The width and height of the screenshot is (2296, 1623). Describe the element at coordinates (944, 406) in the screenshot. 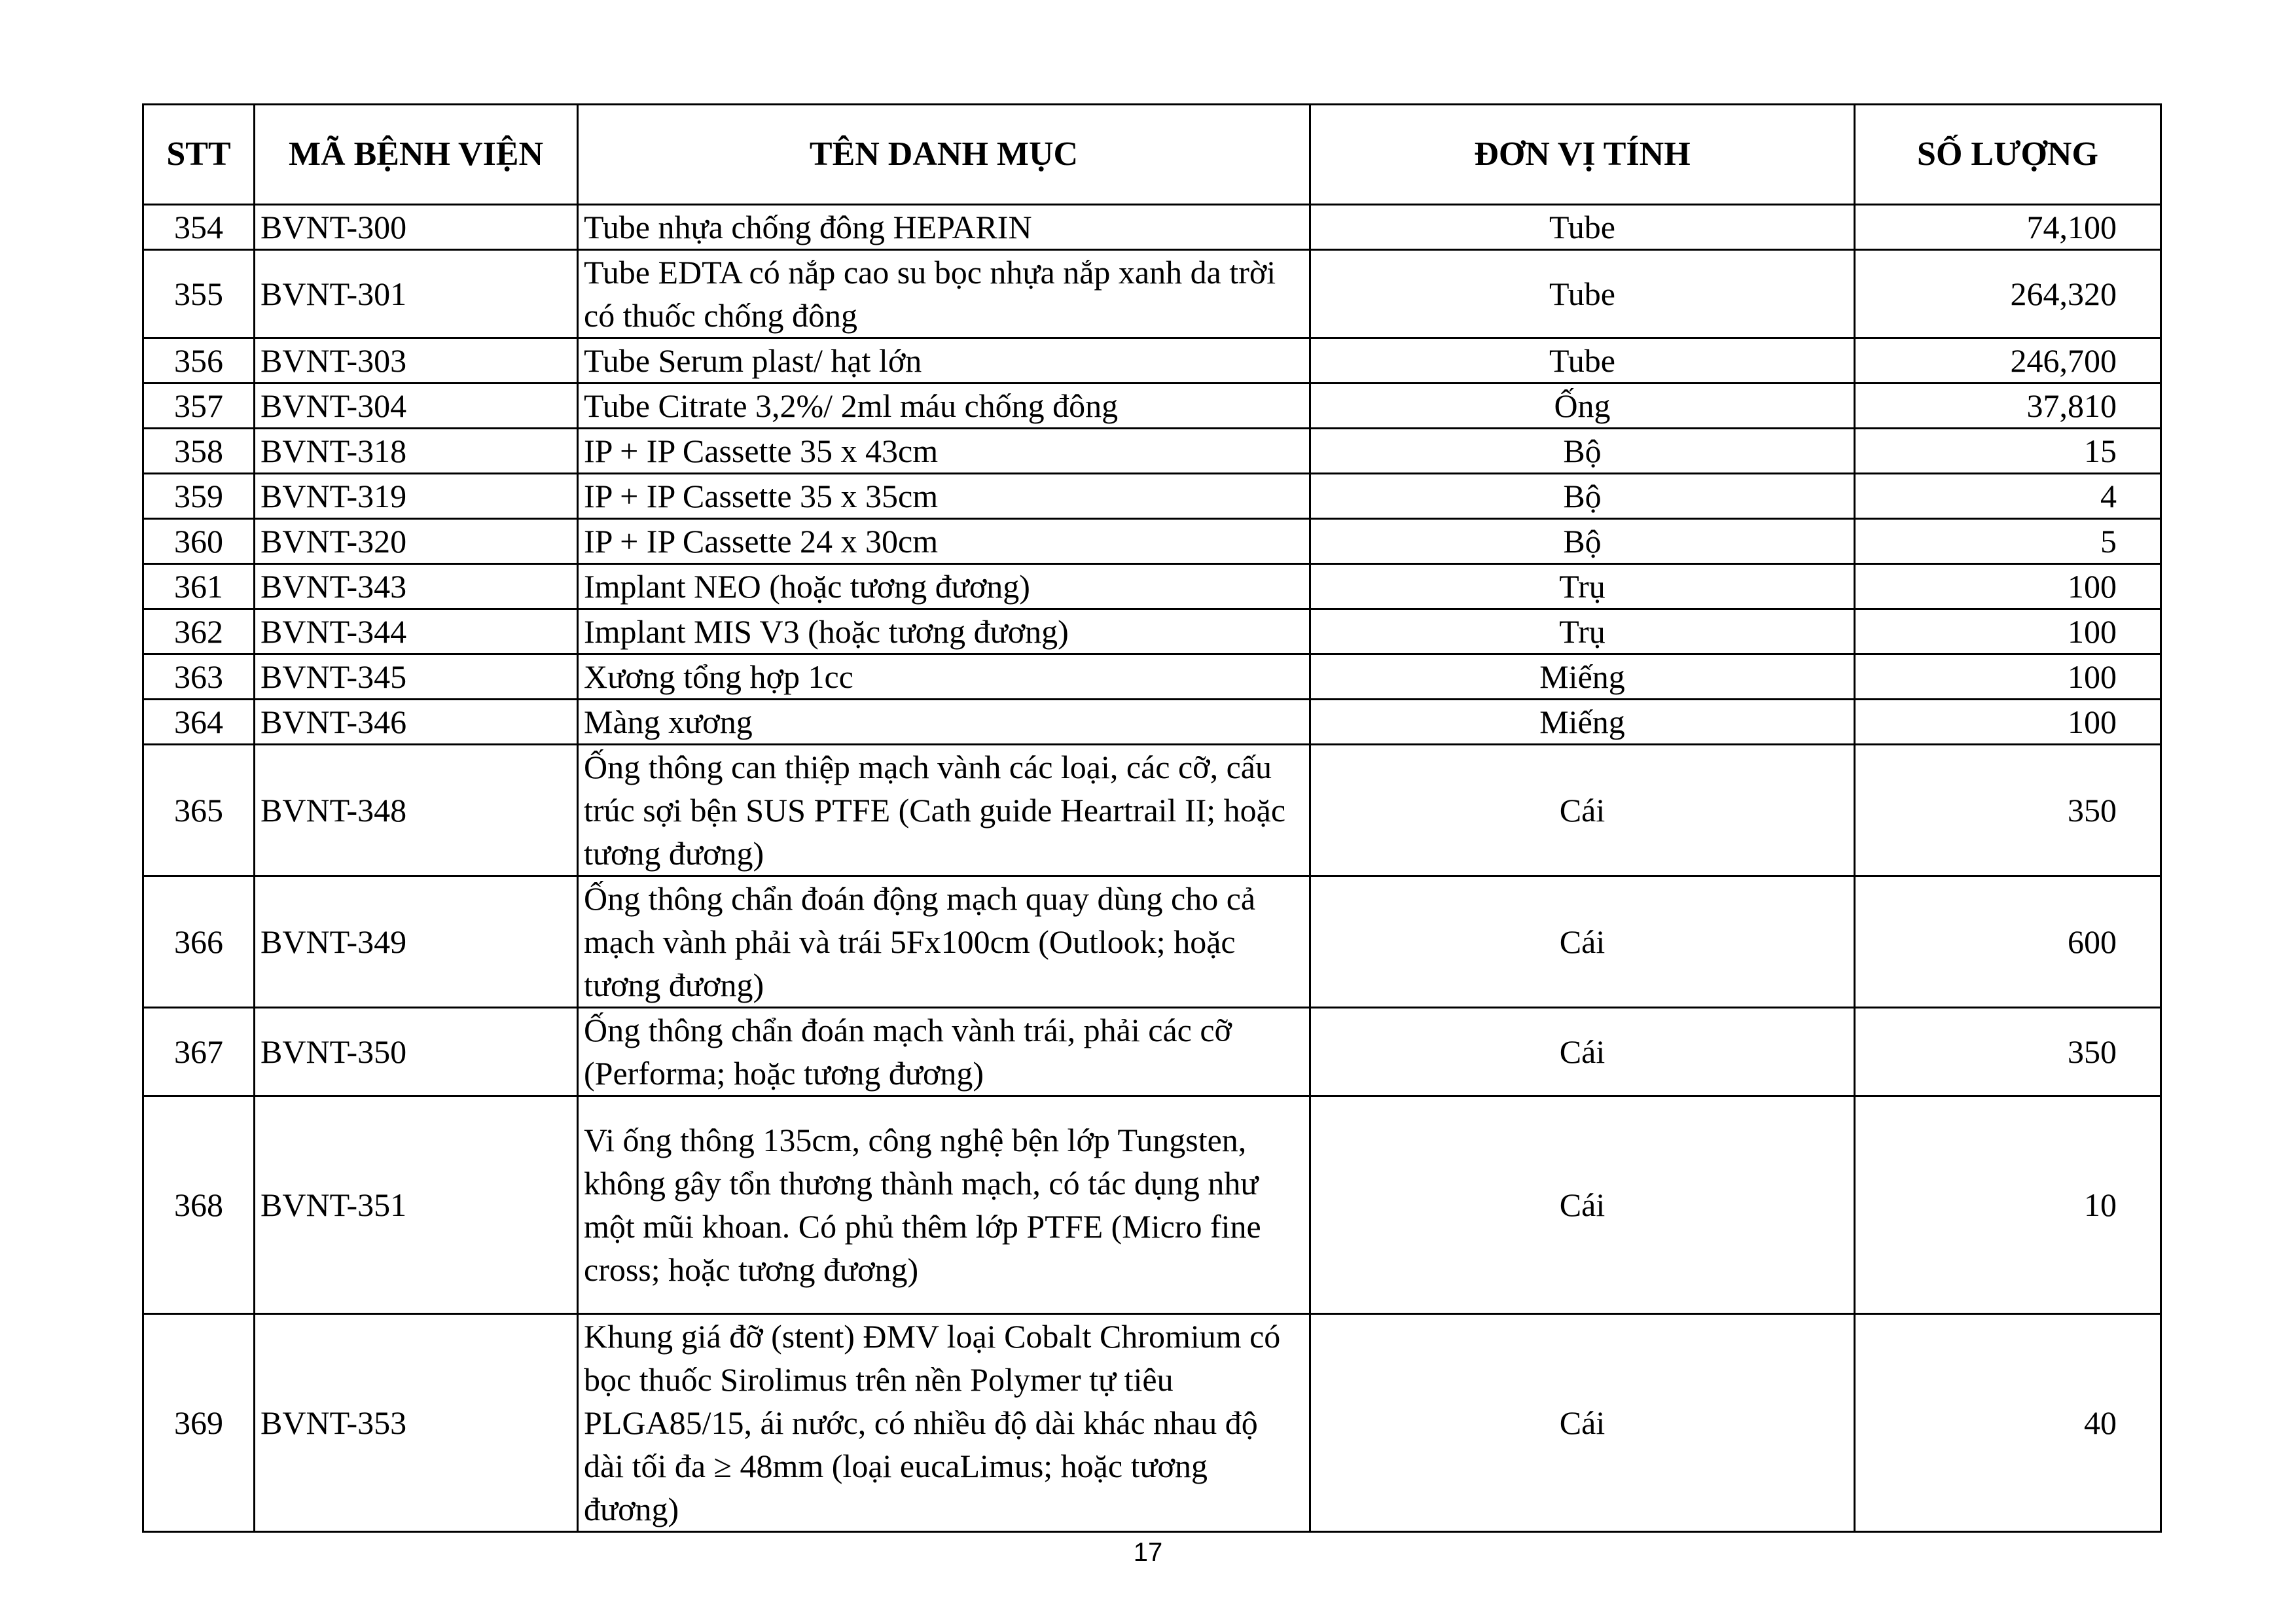

I see `row-item-name: Tube Citrate 3,2%/ 2ml máu chống đông` at that location.